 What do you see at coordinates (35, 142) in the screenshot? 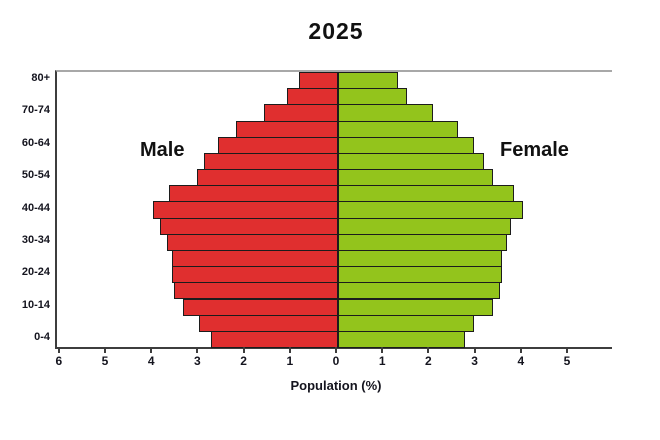
I see `y-axis-label-60-64: 60-64` at bounding box center [35, 142].